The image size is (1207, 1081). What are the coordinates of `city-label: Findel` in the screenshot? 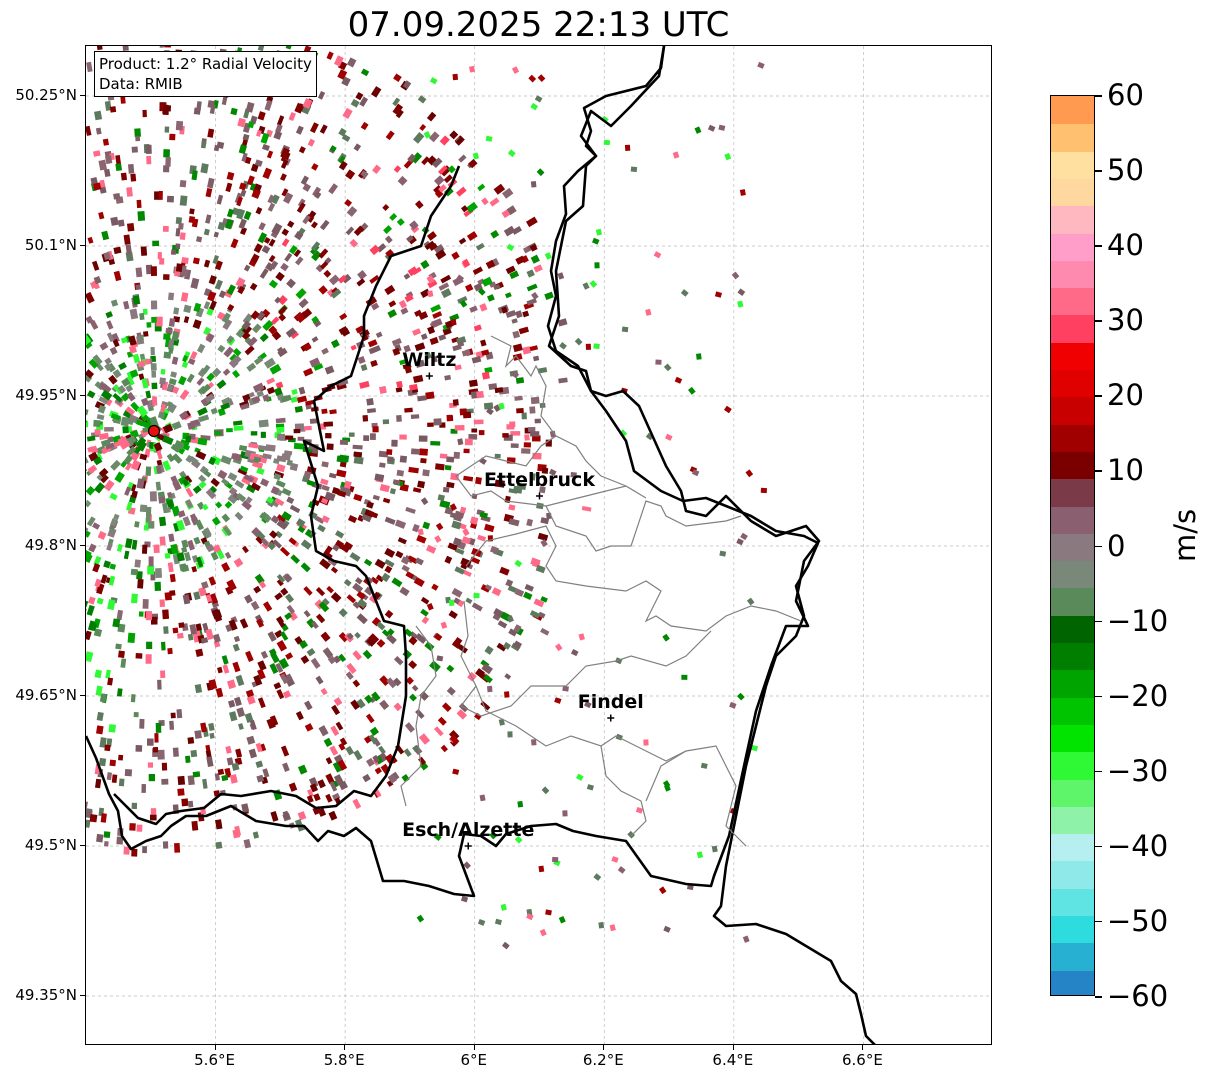 It's located at (611, 702).